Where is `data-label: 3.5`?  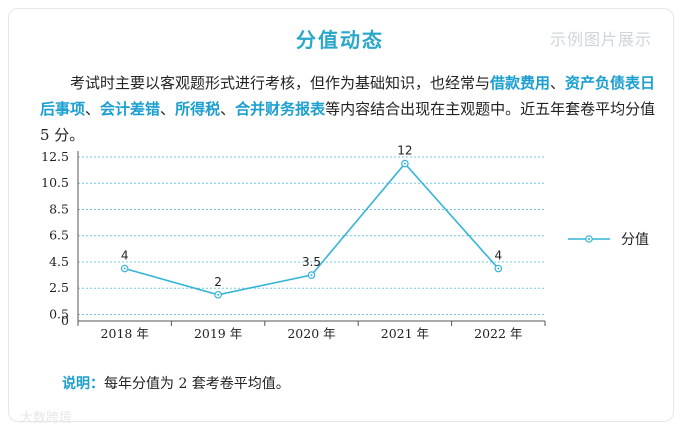
data-label: 3.5 is located at coordinates (311, 262).